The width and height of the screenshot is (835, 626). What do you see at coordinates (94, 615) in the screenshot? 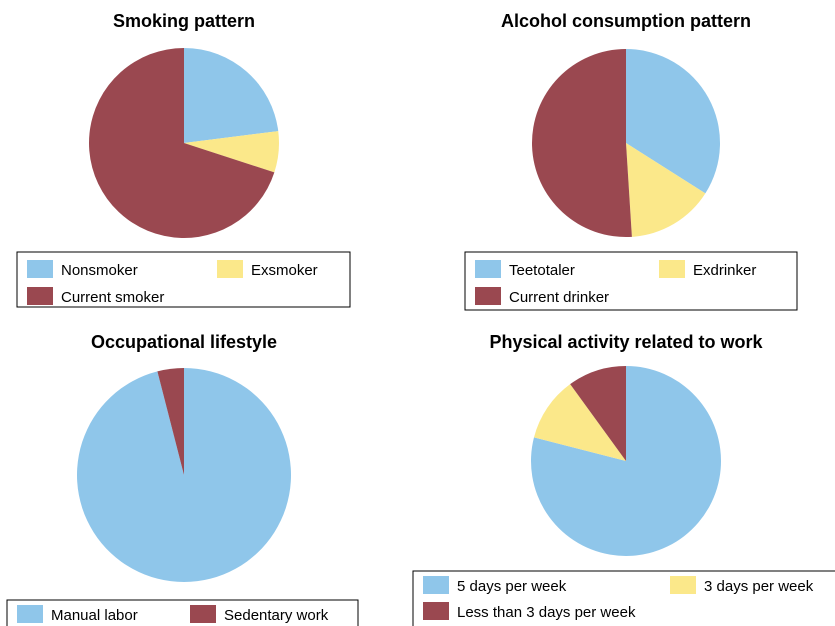
I see `legend-label: Manual labor` at bounding box center [94, 615].